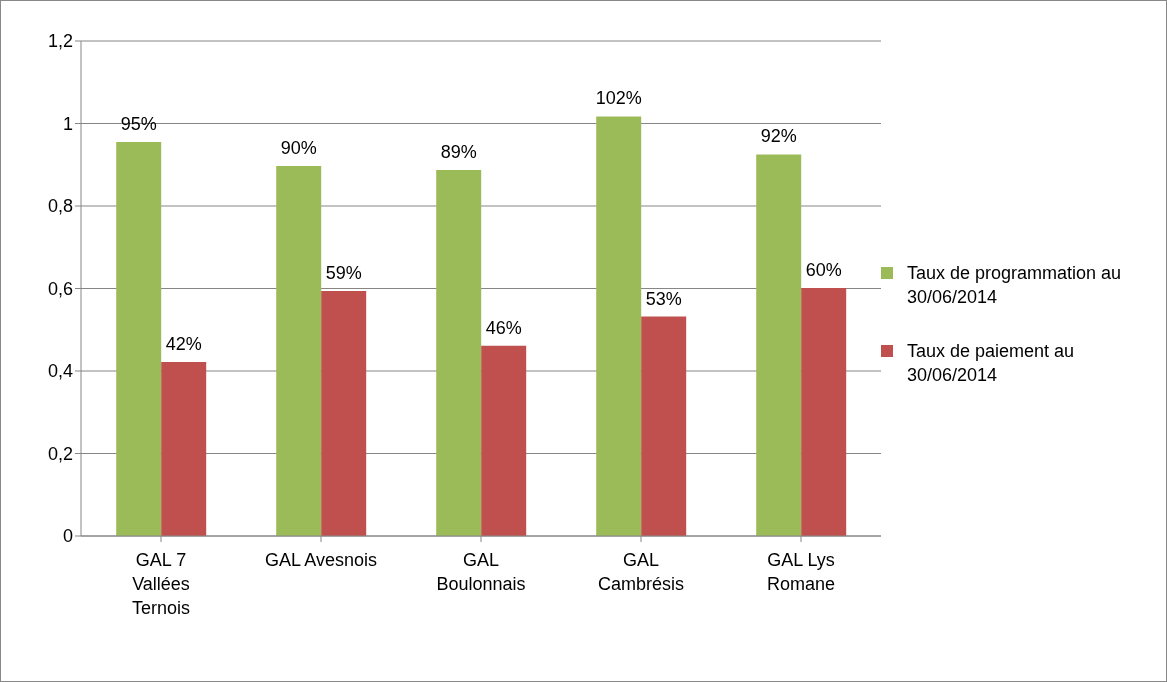 This screenshot has width=1167, height=682. I want to click on y-tick-label: 0,2, so click(60, 453).